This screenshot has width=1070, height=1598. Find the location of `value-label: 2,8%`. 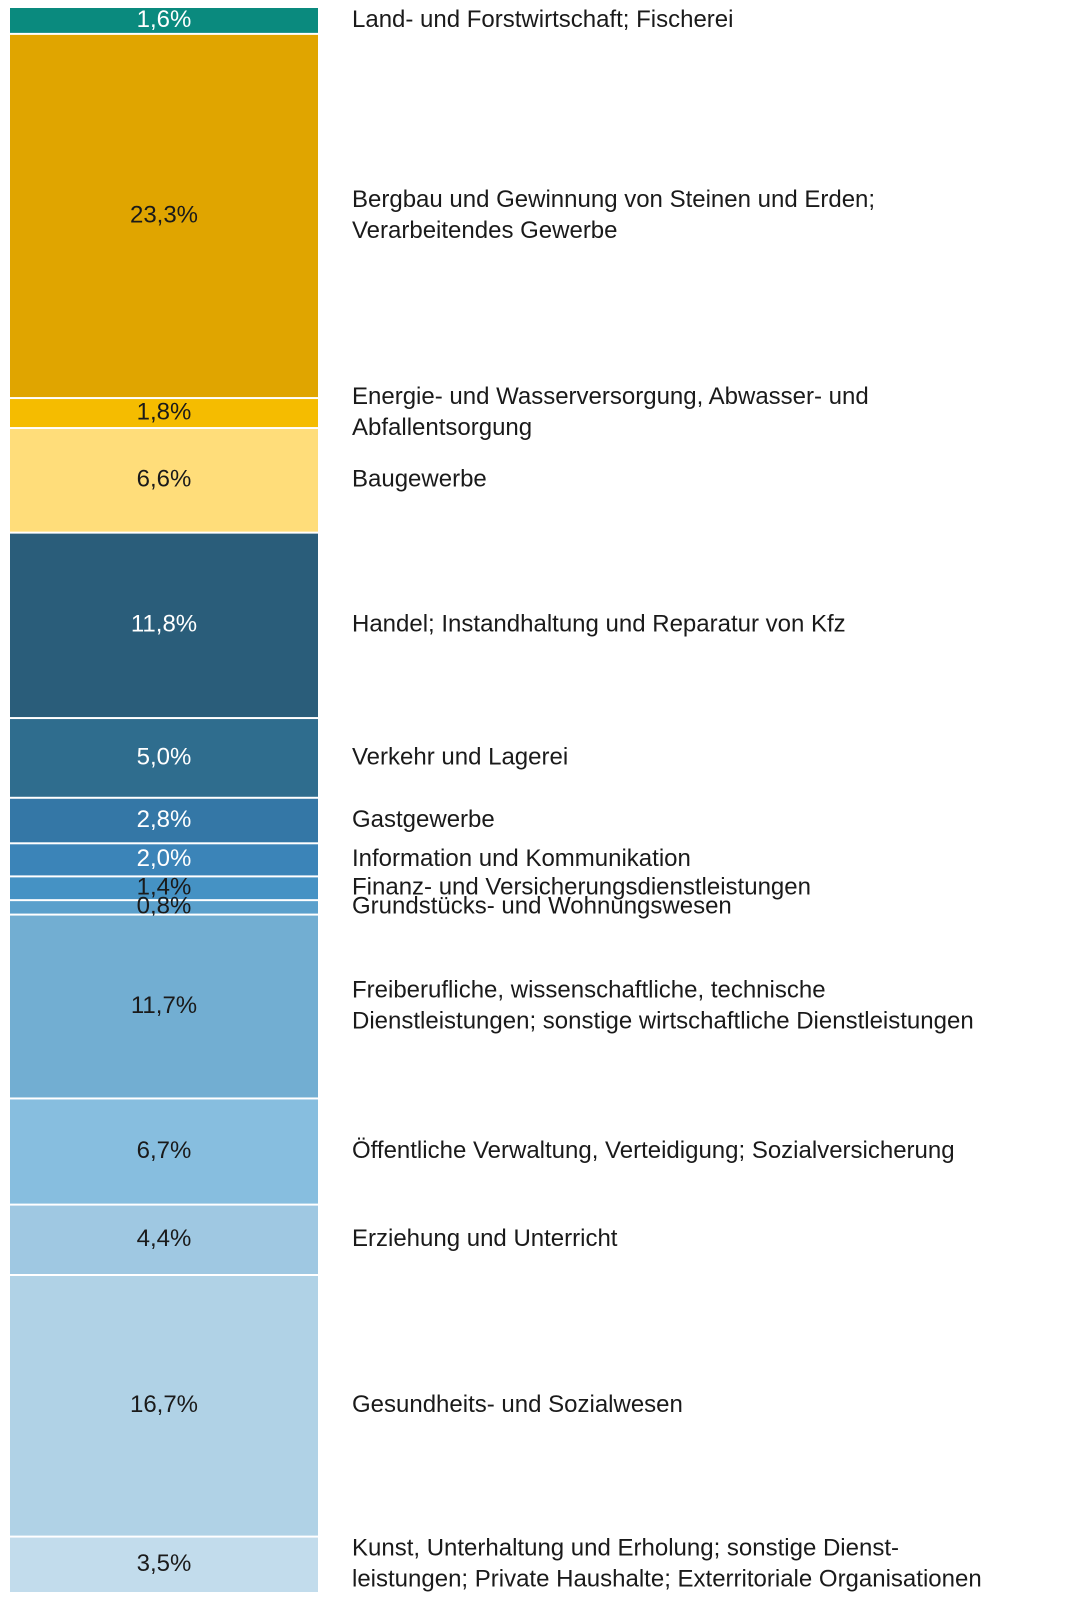

value-label: 2,8% is located at coordinates (164, 819).